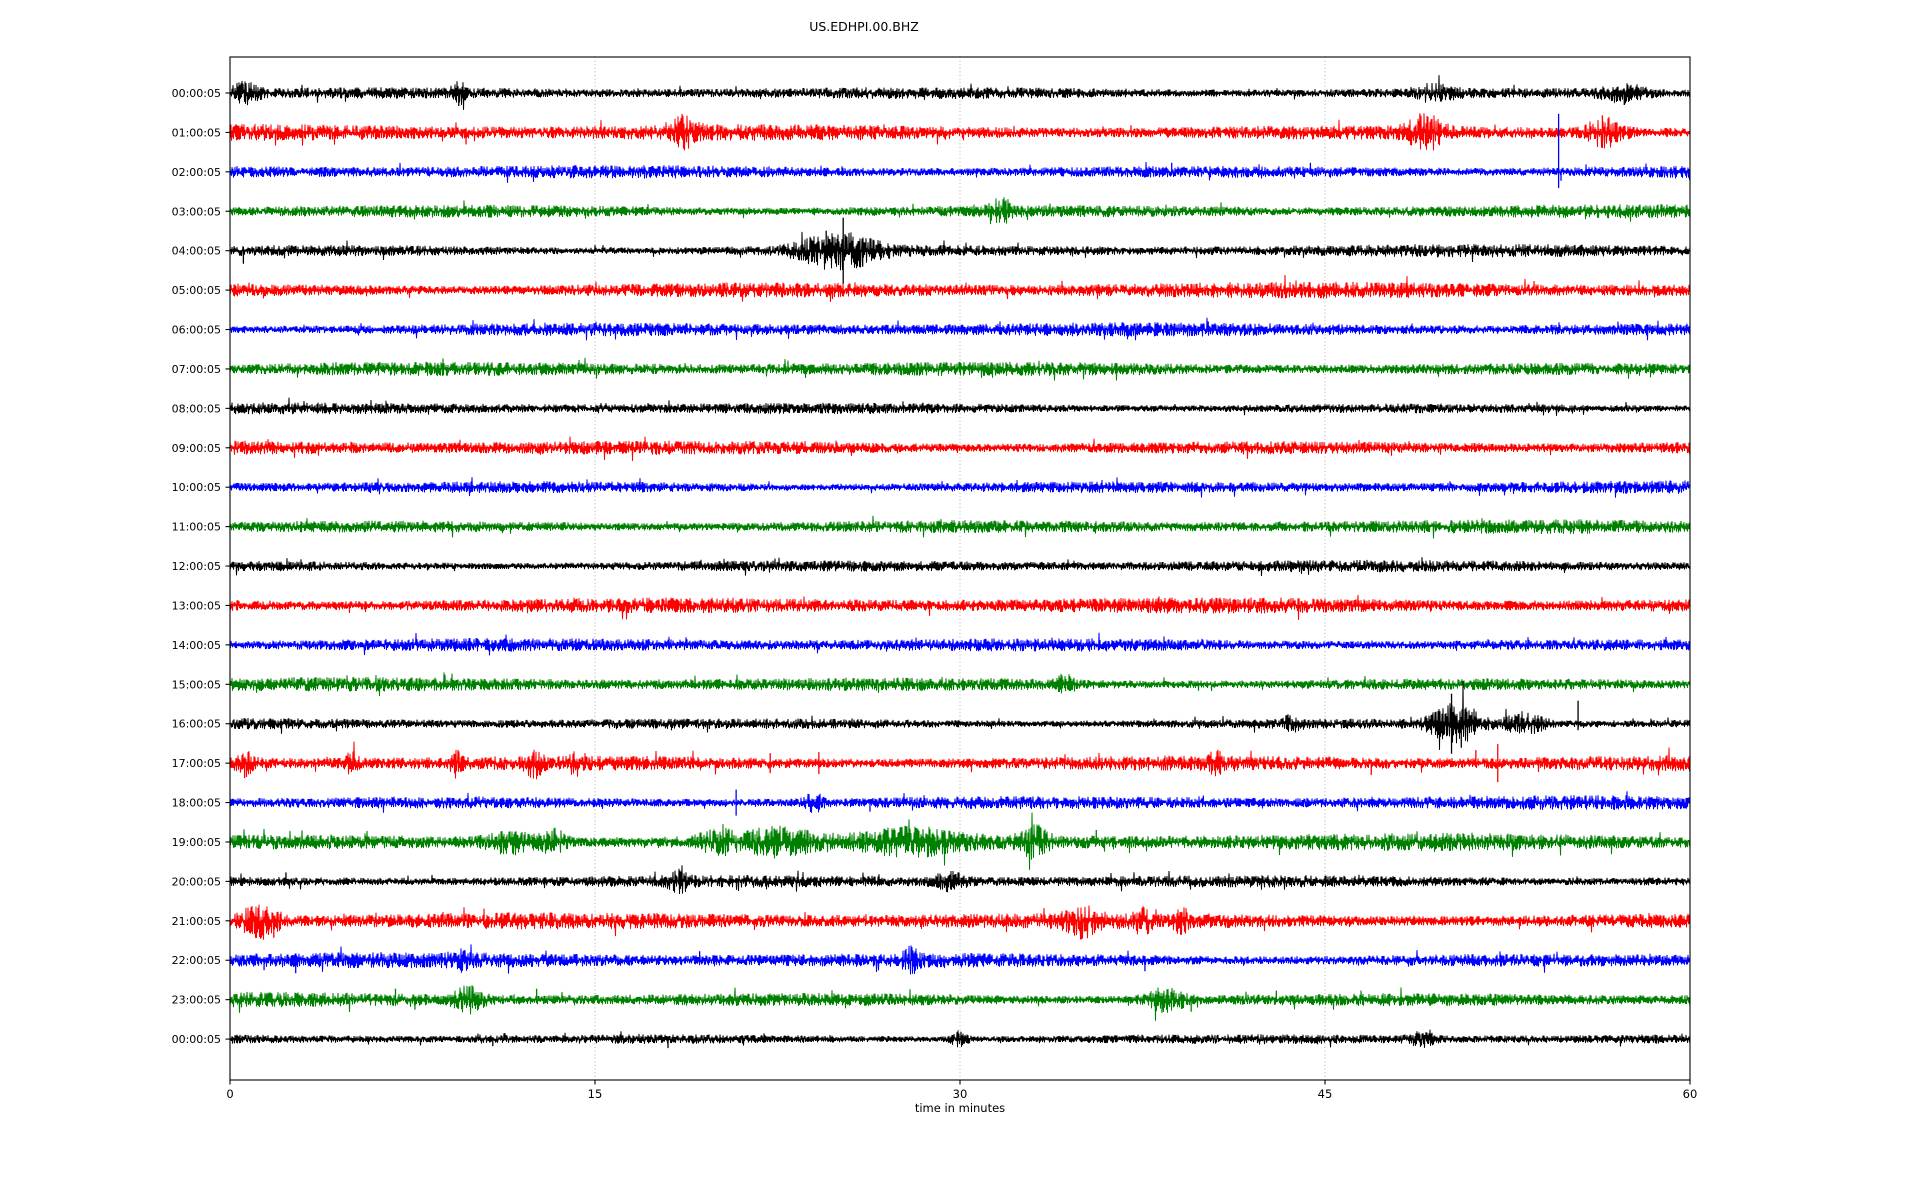  Describe the element at coordinates (960, 1094) in the screenshot. I see `x-tick-label-30: 30` at that location.